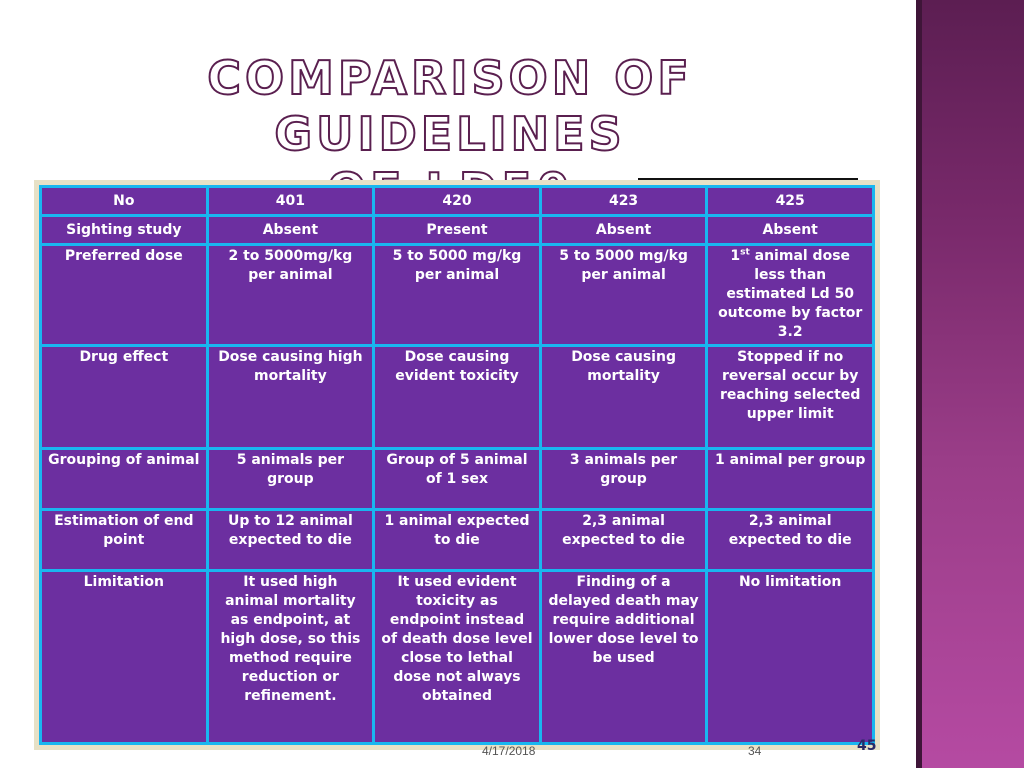 This screenshot has height=768, width=1024. What do you see at coordinates (290, 295) in the screenshot?
I see `table-cell: 2 to 5000mg/kg per animal` at bounding box center [290, 295].